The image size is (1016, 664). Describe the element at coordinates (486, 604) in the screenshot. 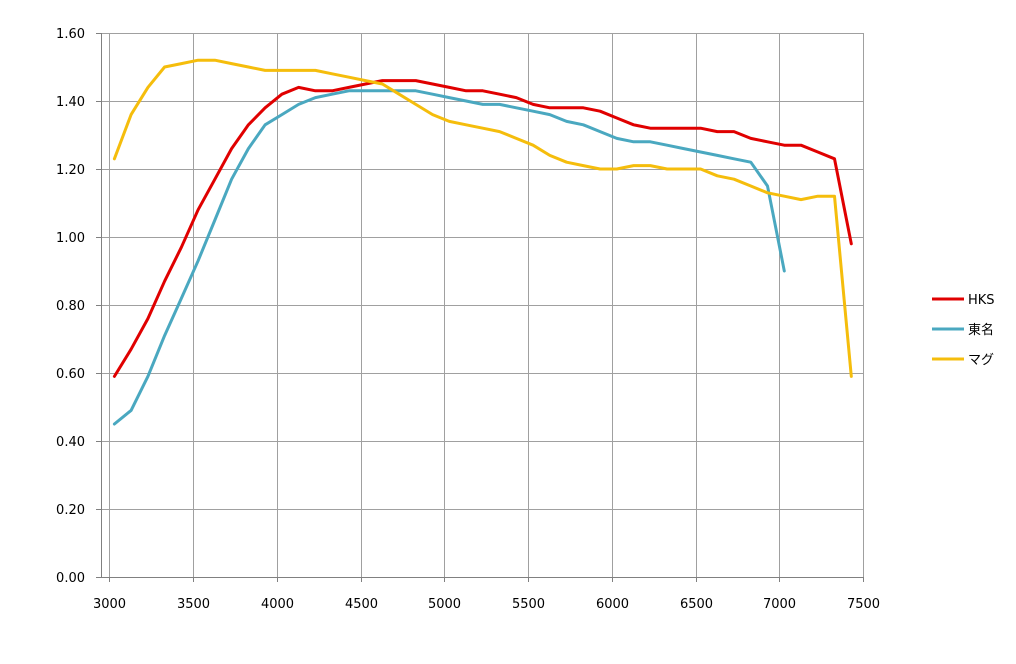

I see `x-axis-tick-labels: 3000 3500 4000 4500 5000 5500 6000 6500 7000 7500` at that location.